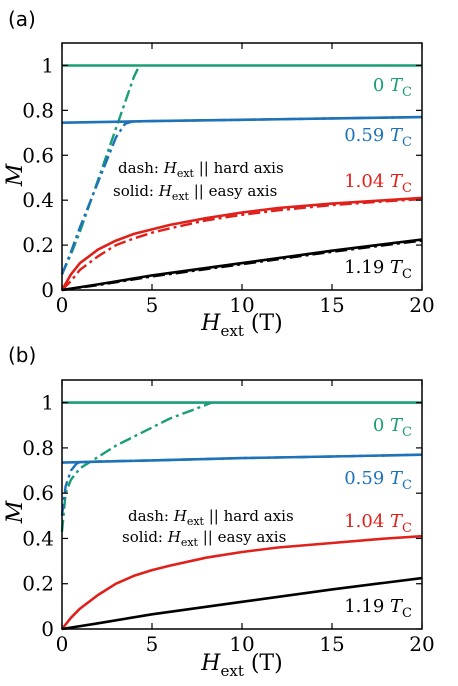 The width and height of the screenshot is (458, 686). What do you see at coordinates (242, 603) in the screenshot?
I see `series-3-solid-line` at bounding box center [242, 603].